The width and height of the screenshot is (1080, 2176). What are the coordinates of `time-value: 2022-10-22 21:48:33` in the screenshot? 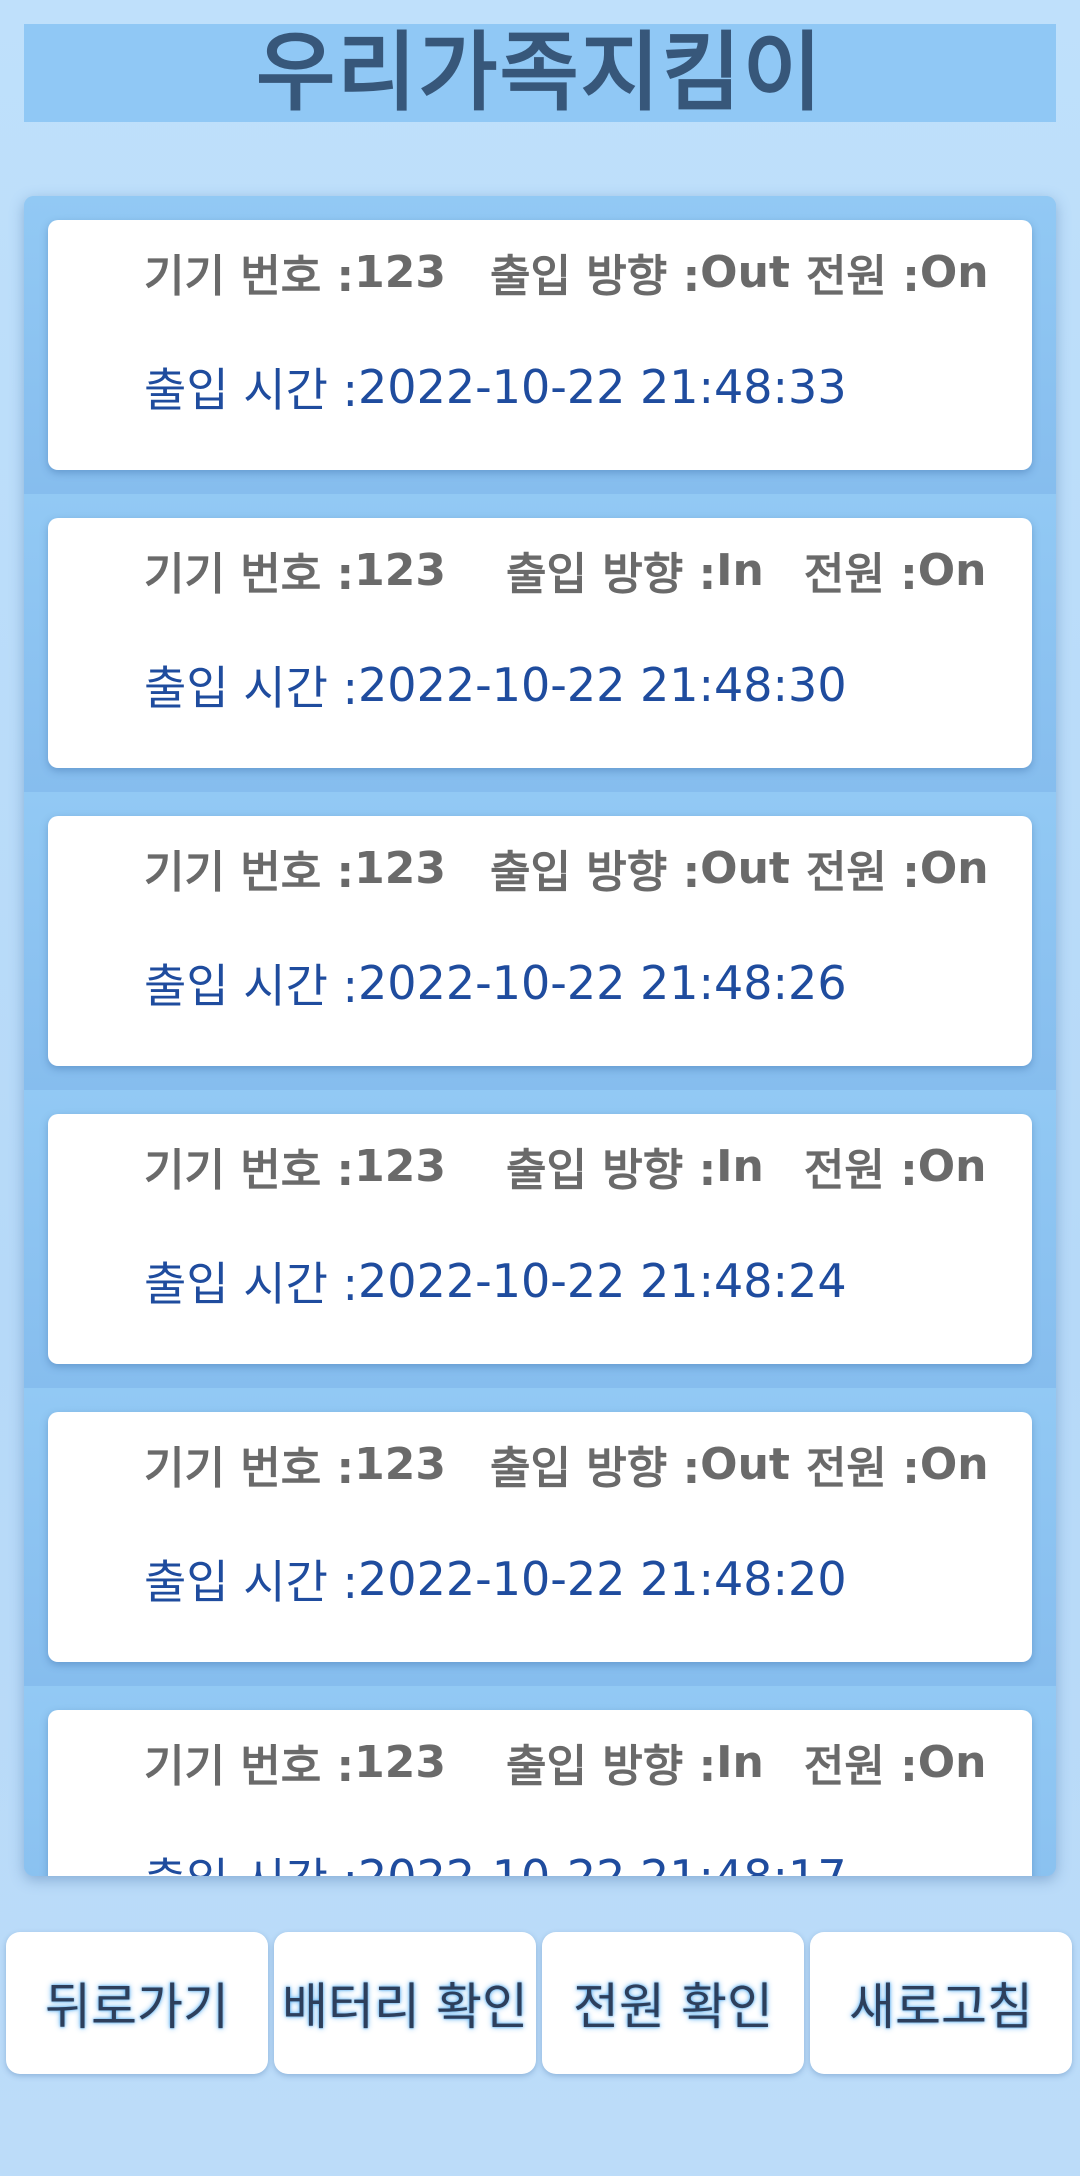 It's located at (602, 387).